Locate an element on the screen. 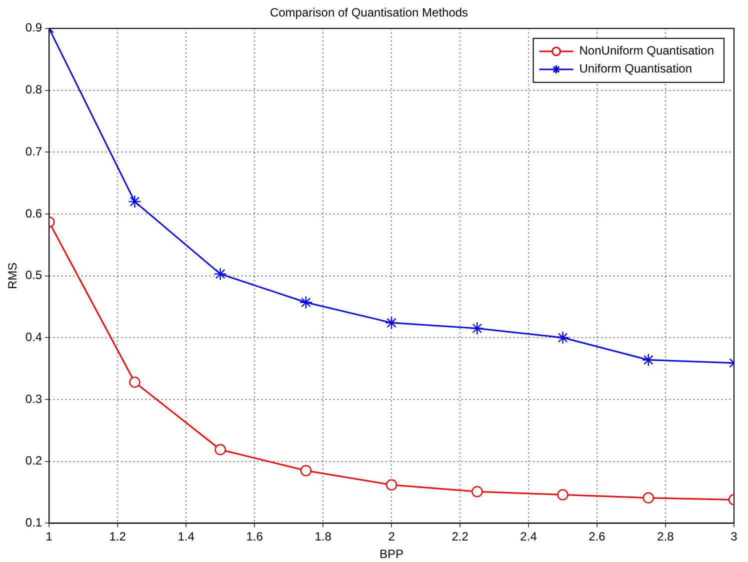  x-tick-label: 1.4 is located at coordinates (186, 537).